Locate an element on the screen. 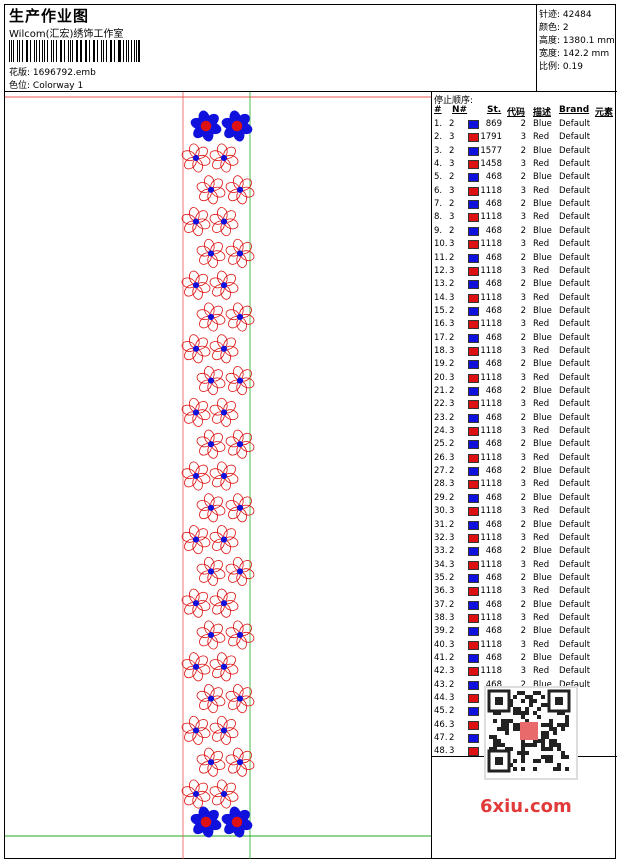 Image resolution: width=620 pixels, height=863 pixels. table-row: 16. 3 1118 3 Red Default is located at coordinates (524, 325).